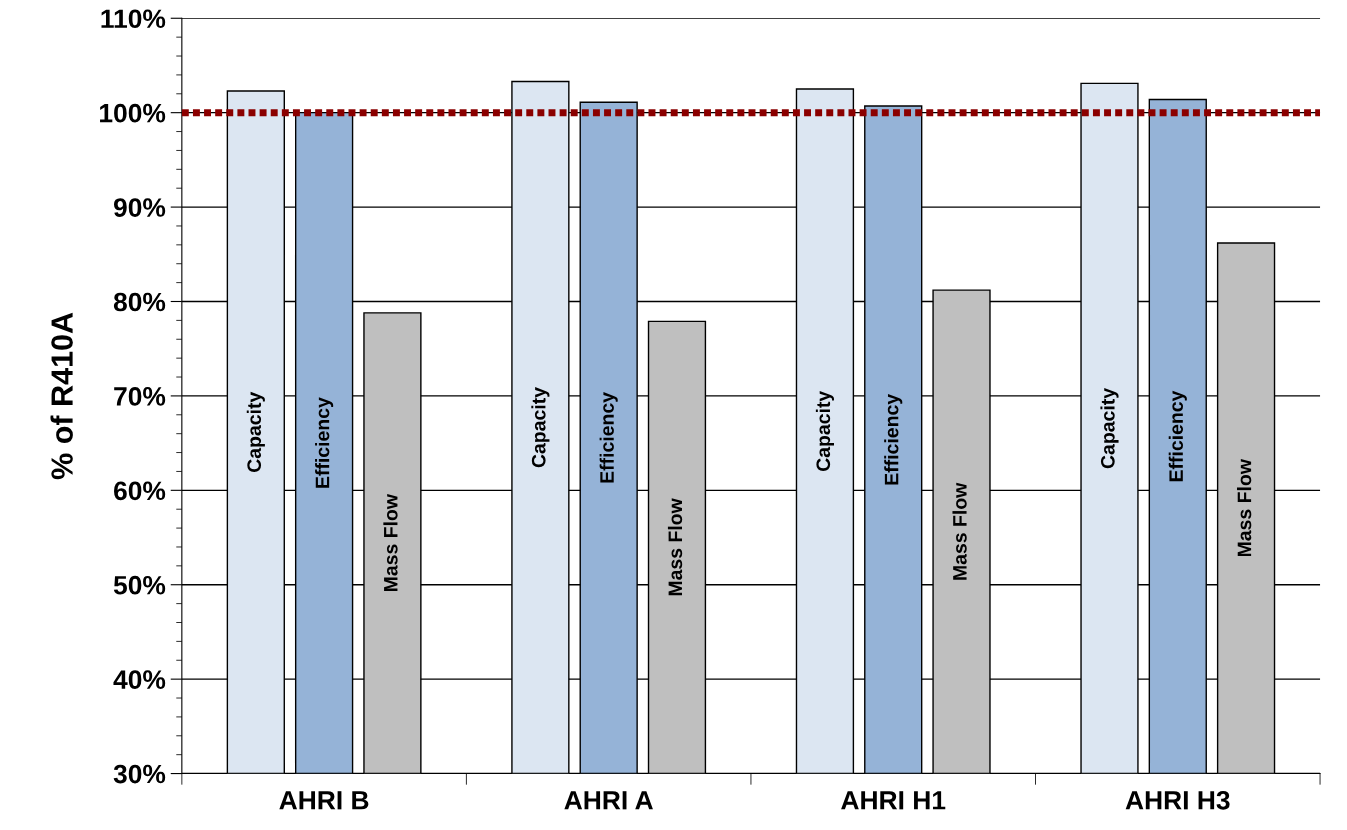 Image resolution: width=1347 pixels, height=830 pixels. Describe the element at coordinates (133, 113) in the screenshot. I see `y-tick-label: 100%` at that location.